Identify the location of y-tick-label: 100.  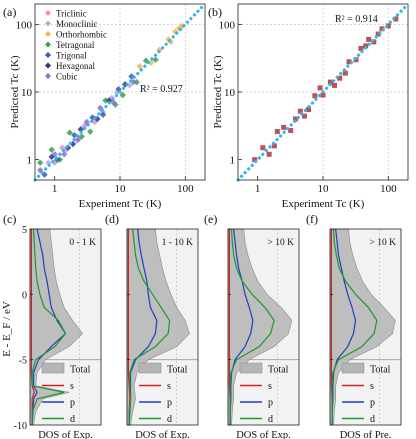
(24, 25).